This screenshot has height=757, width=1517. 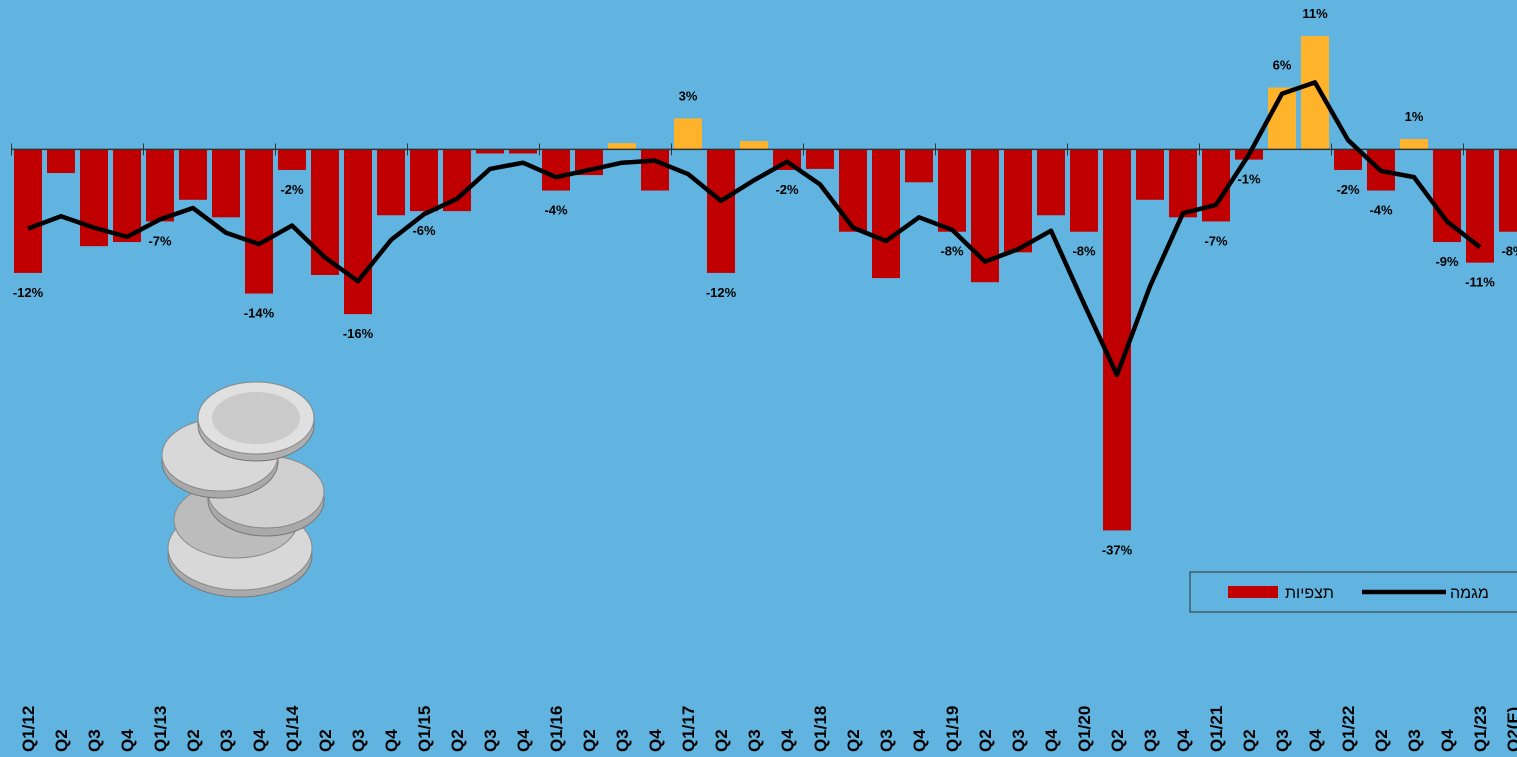 I want to click on x-tick-label: Q1/16, so click(x=556, y=729).